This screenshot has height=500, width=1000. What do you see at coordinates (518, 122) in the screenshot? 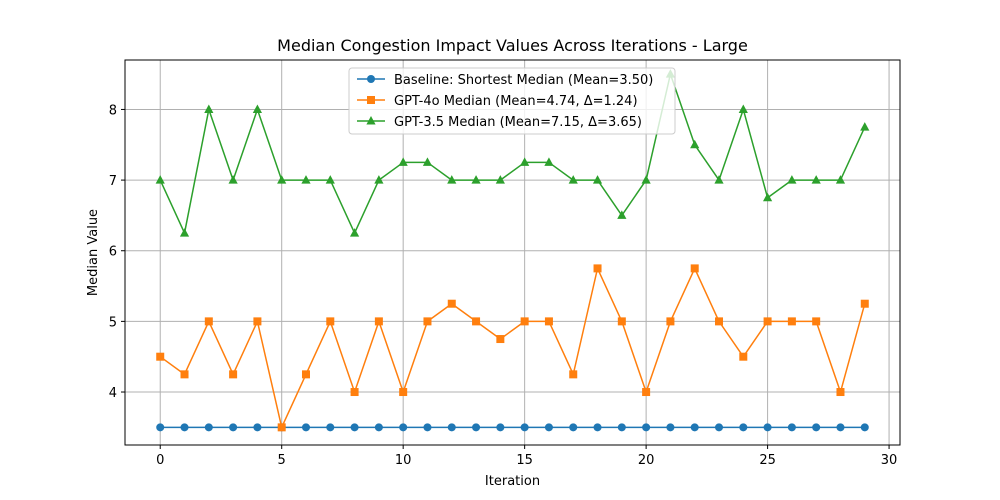
I see `legend-label: GPT-3.5 Median (Mean=7.15, Δ=3.65)` at bounding box center [518, 122].